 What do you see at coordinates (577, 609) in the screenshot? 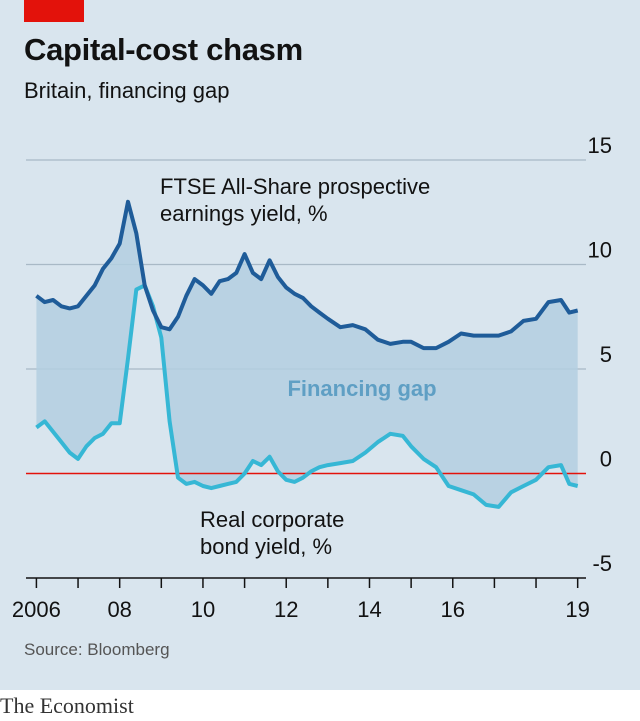
I see `x-tick-label: 19` at bounding box center [577, 609].